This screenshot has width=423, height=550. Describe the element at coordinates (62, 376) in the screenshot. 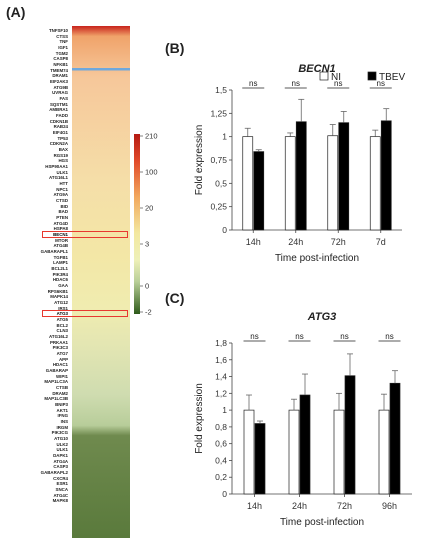

I see `gene-label: WIPI1` at that location.